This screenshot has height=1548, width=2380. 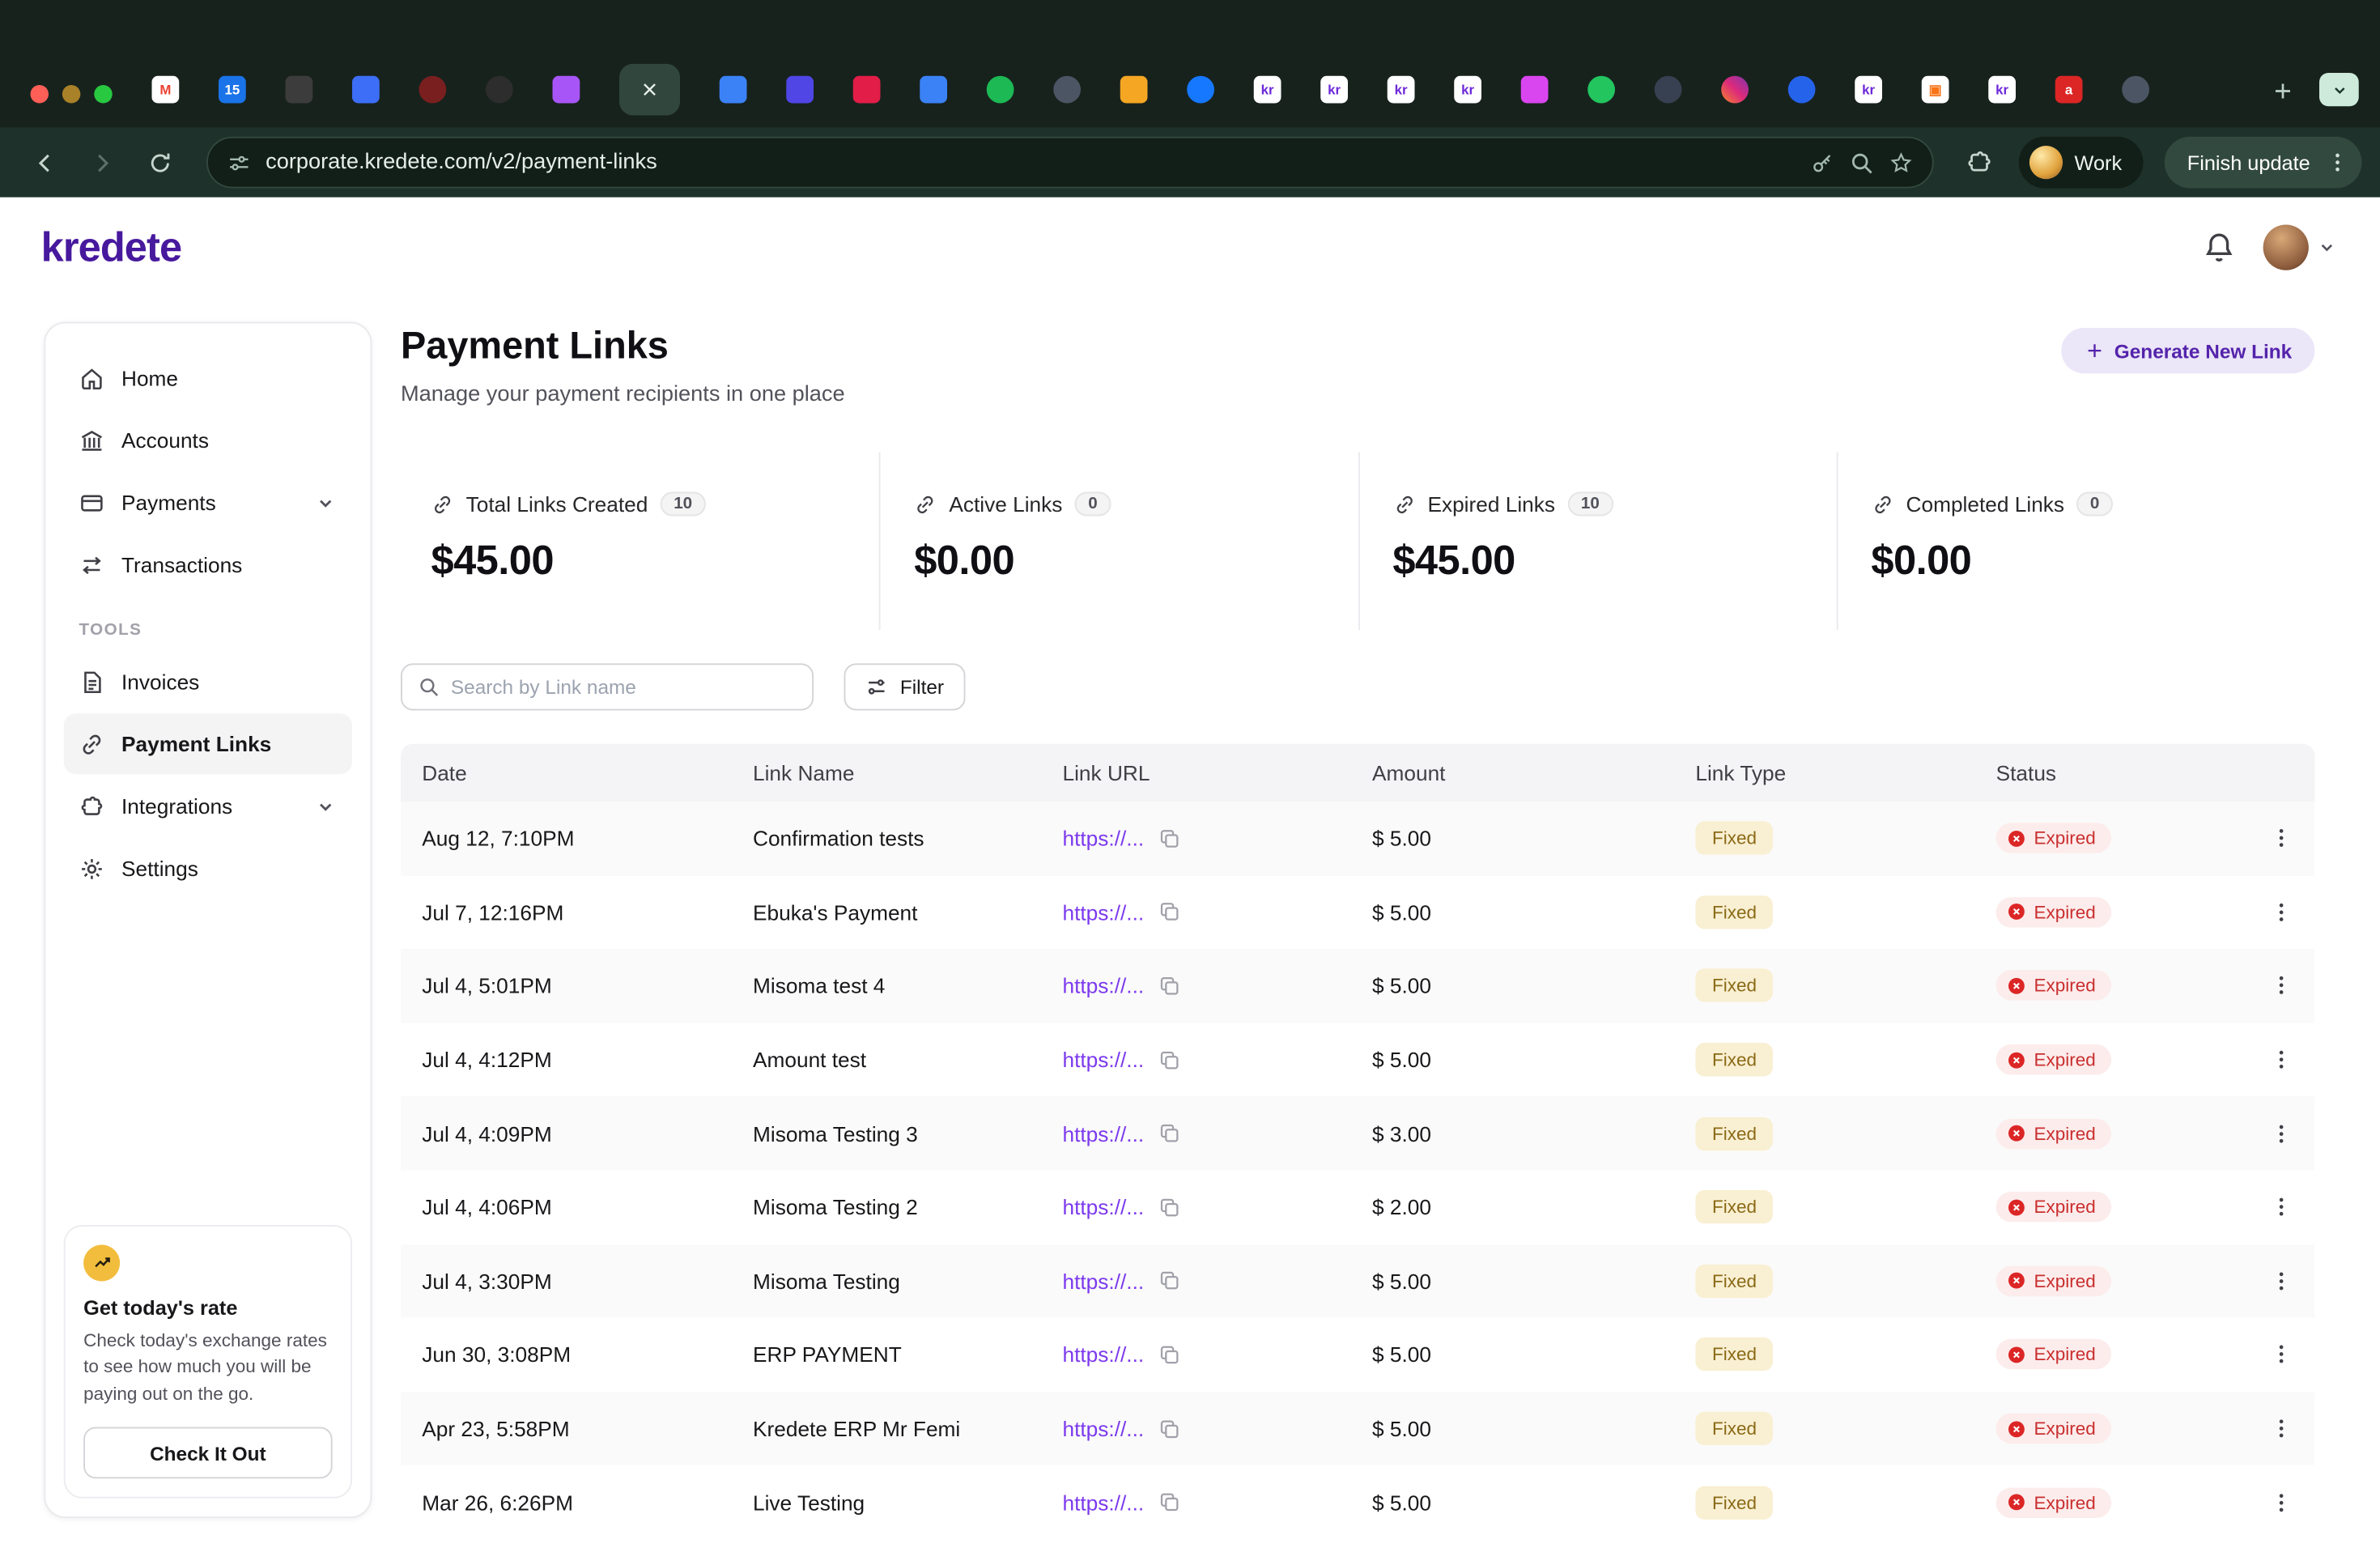 I want to click on sidebar-item-settings: Settings, so click(x=208, y=869).